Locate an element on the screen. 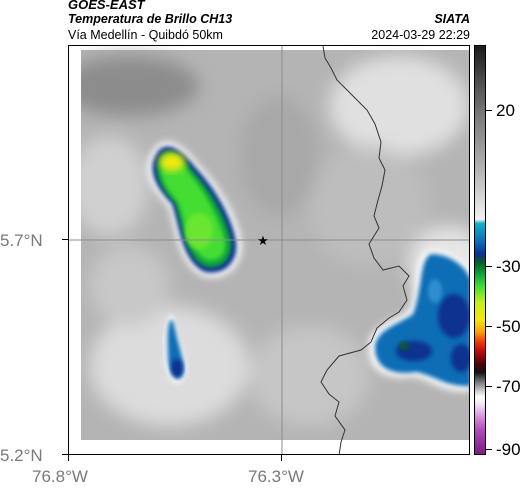 This screenshot has width=526, height=491. title-line1: GOES-EAST is located at coordinates (106, 6).